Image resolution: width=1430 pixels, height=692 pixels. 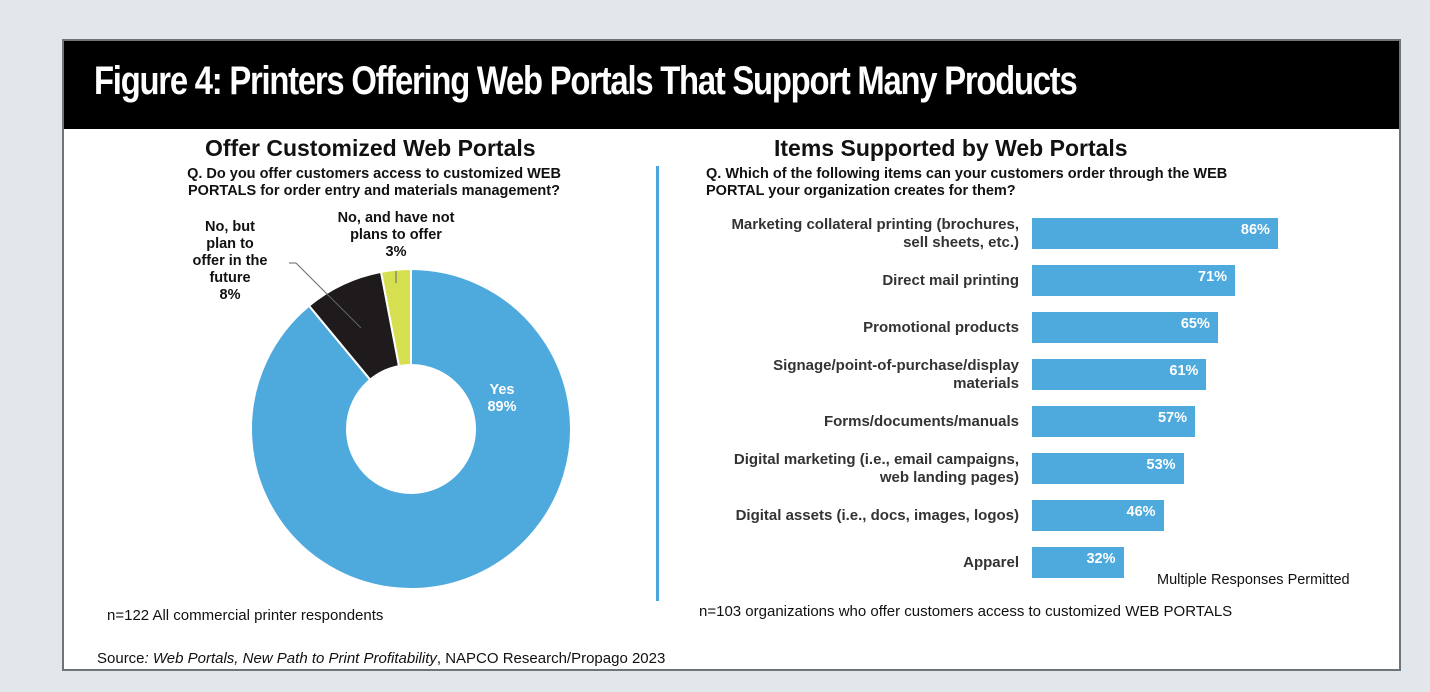 I want to click on bar-category-label-line: Direct mail printing, so click(x=950, y=280).